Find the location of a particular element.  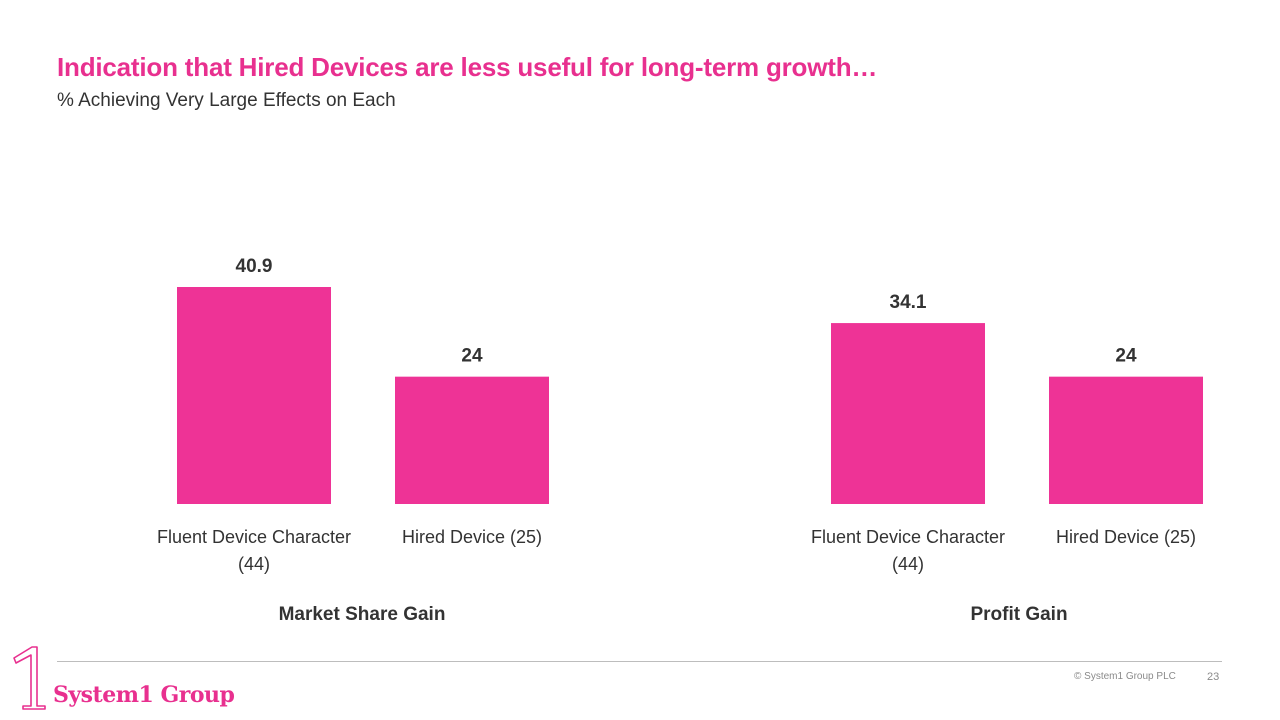

footer-divider is located at coordinates (639, 661).